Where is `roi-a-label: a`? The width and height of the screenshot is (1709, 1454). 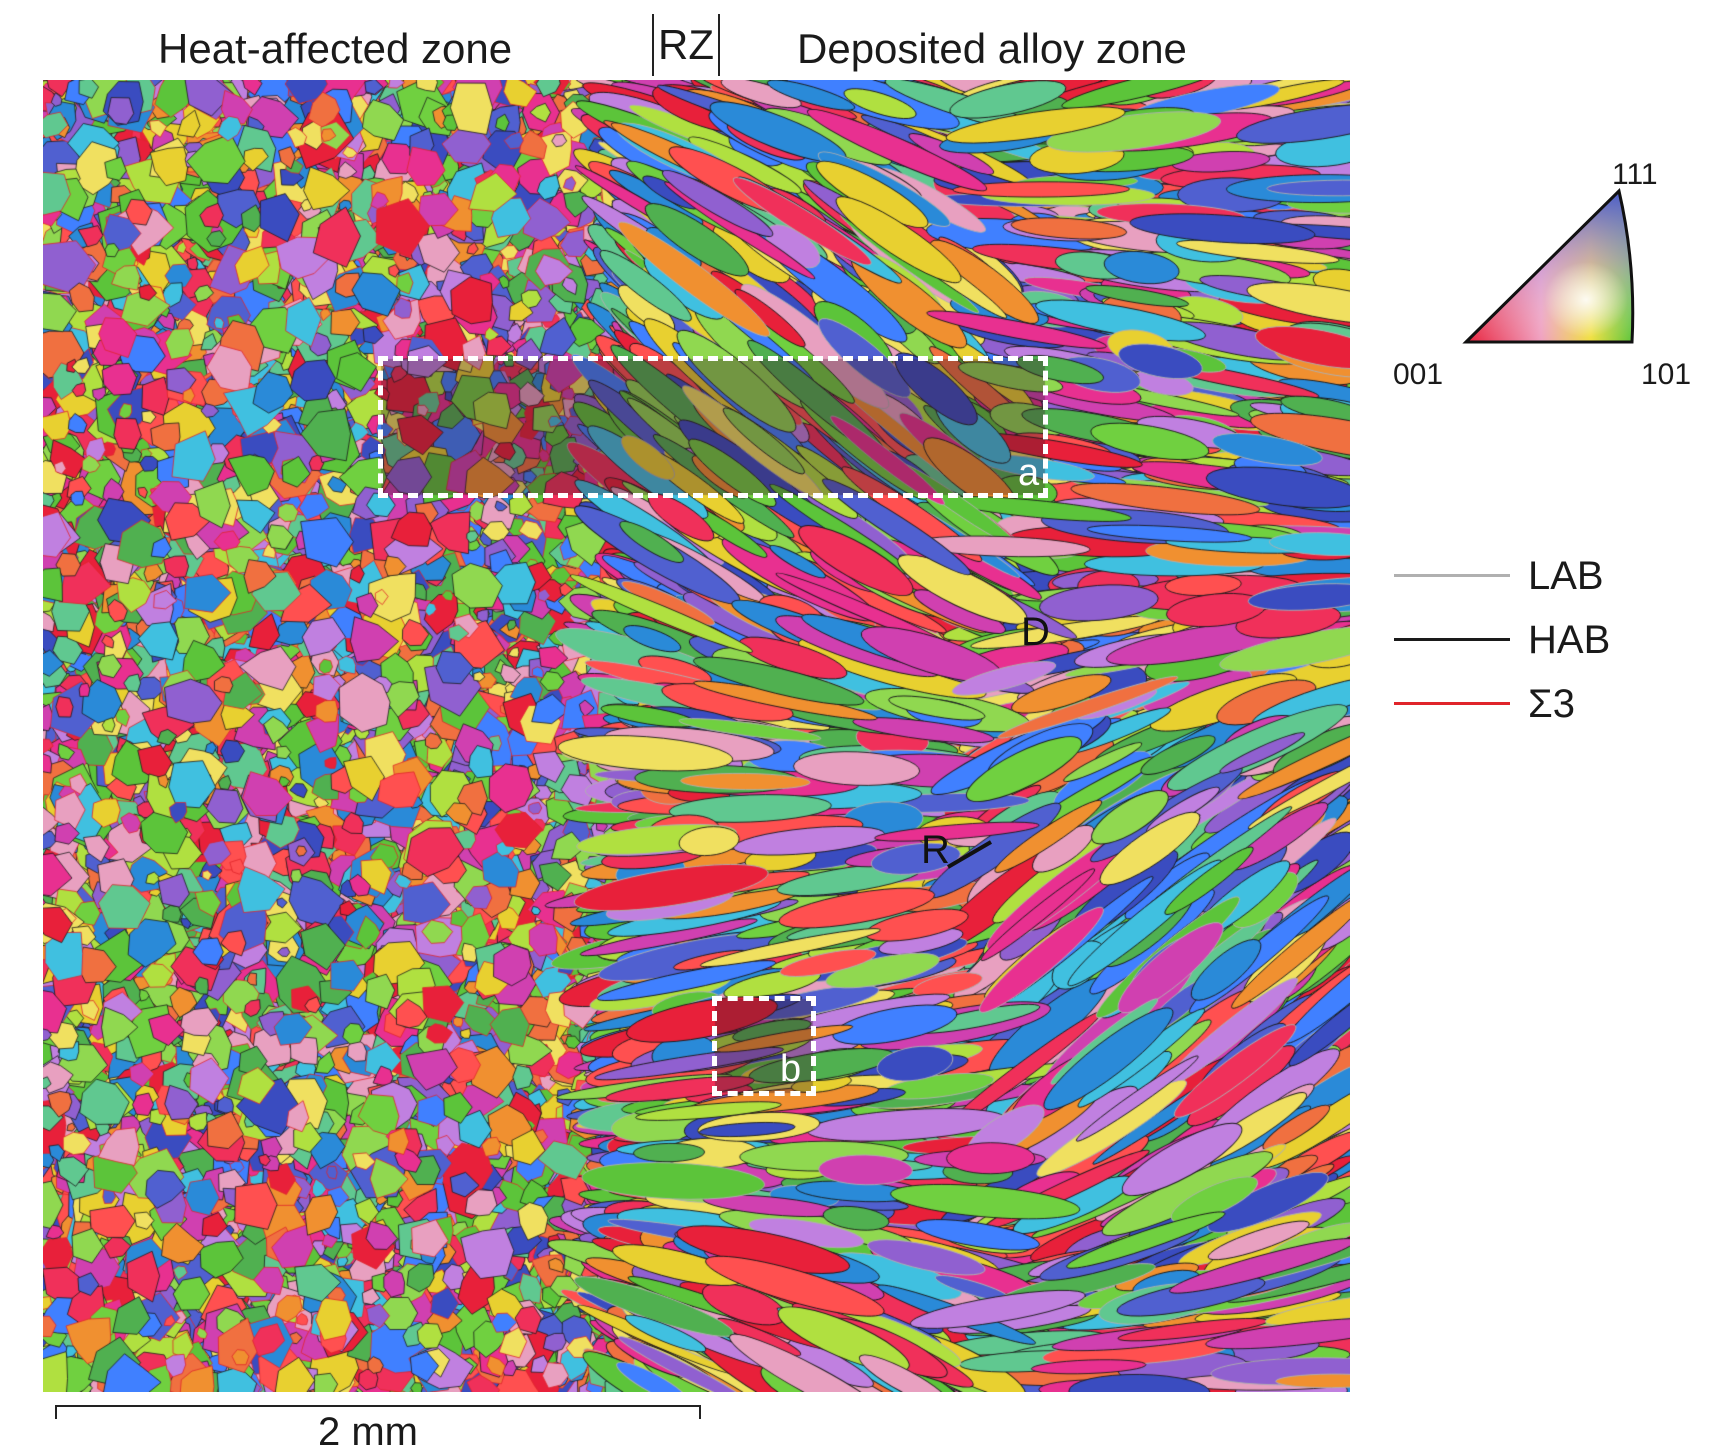
roi-a-label: a is located at coordinates (1029, 473).